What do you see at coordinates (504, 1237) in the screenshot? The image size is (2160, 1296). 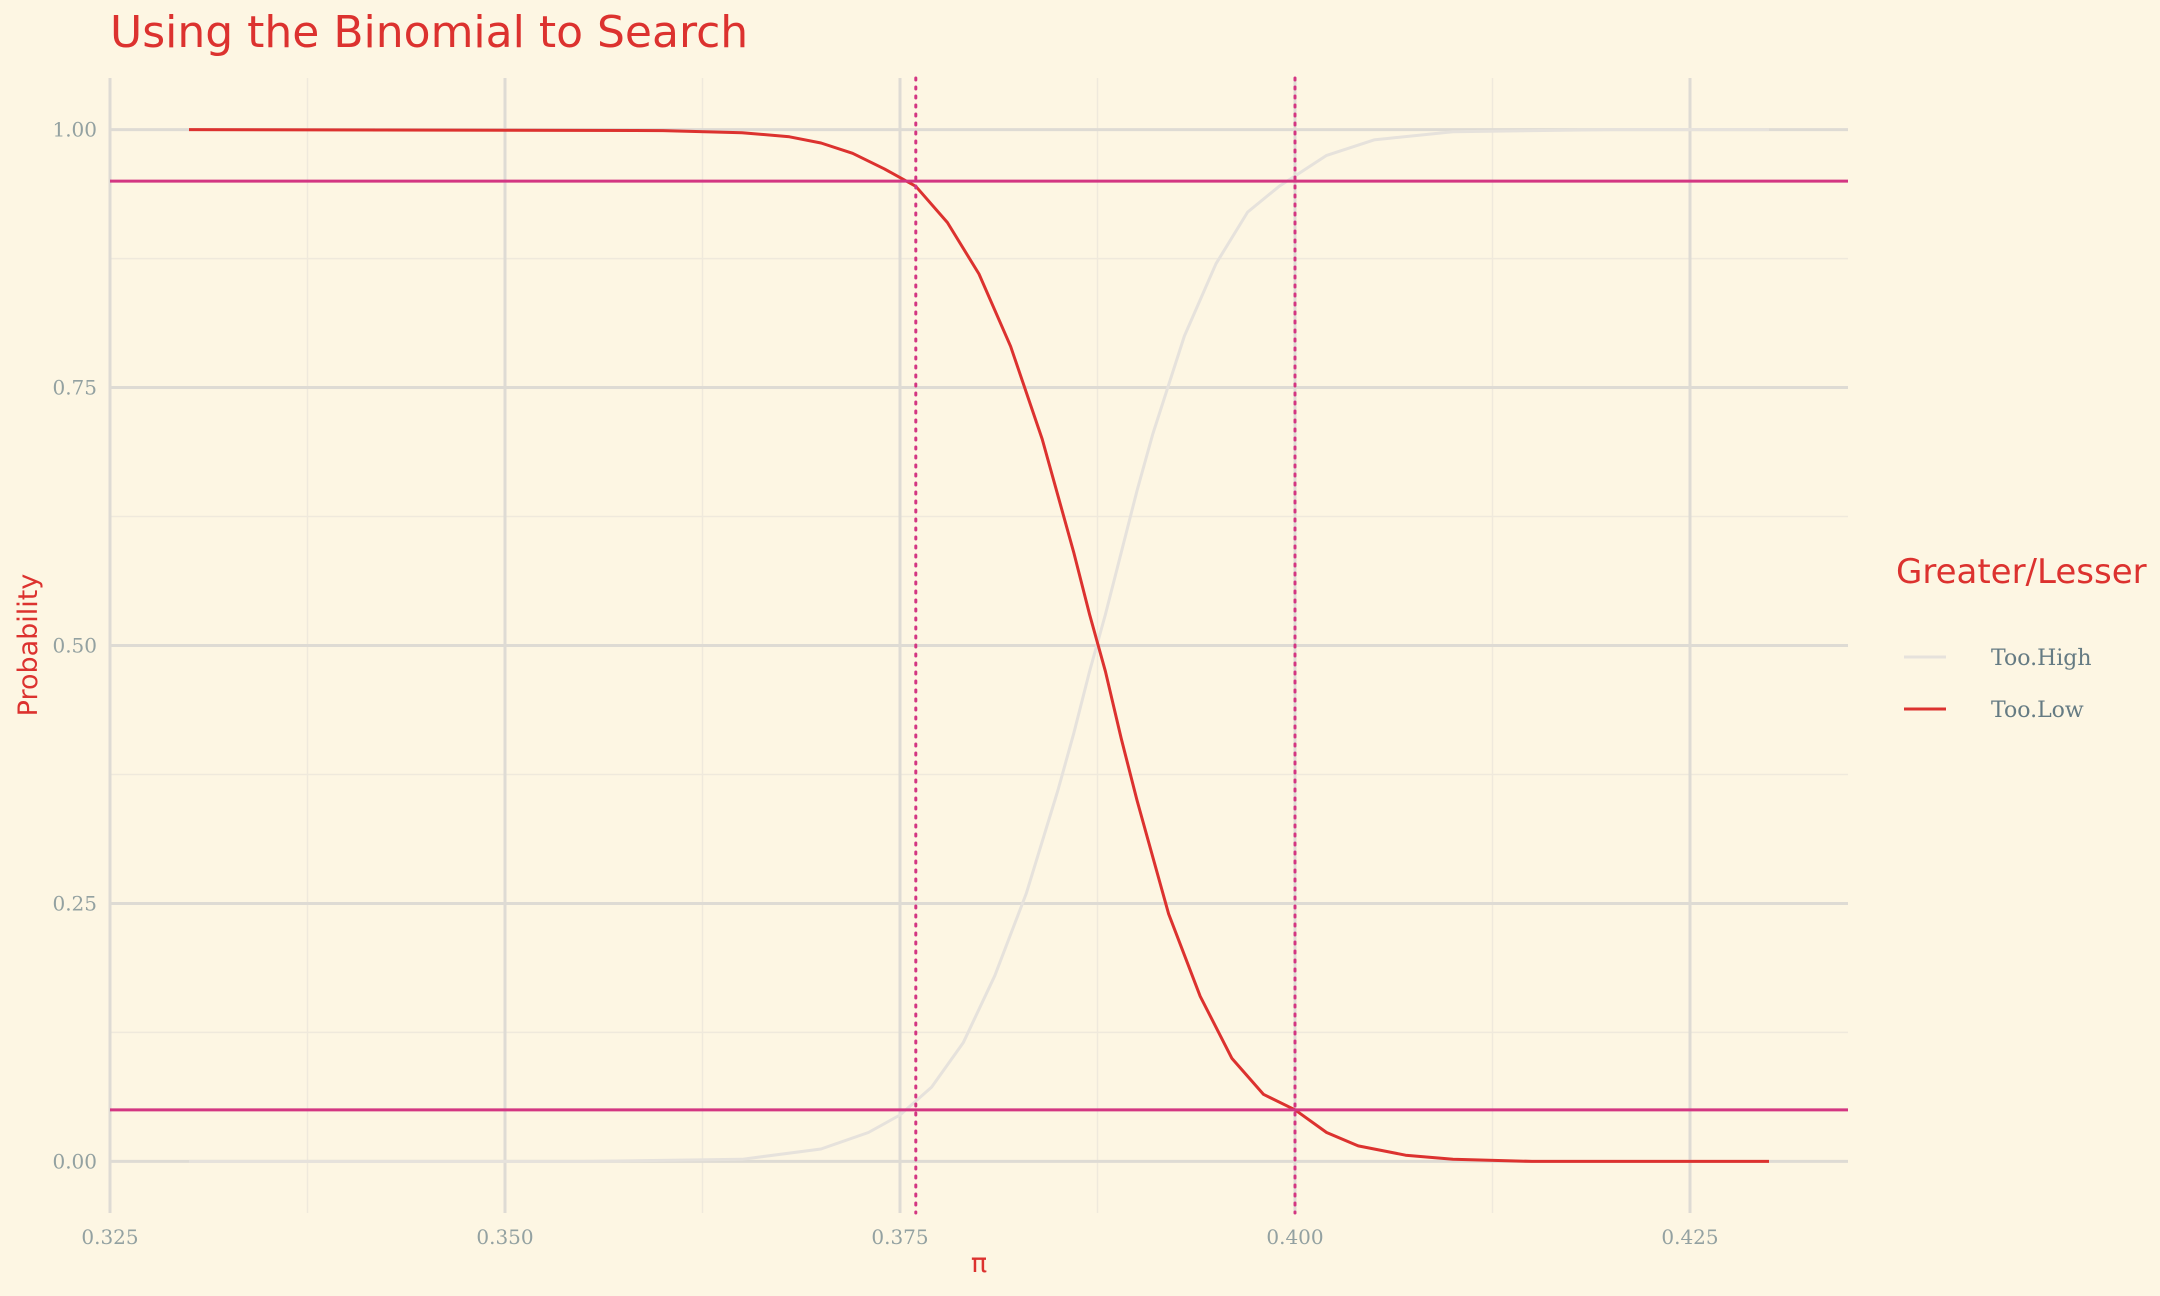 I see `x-tick-label: 0.350` at bounding box center [504, 1237].